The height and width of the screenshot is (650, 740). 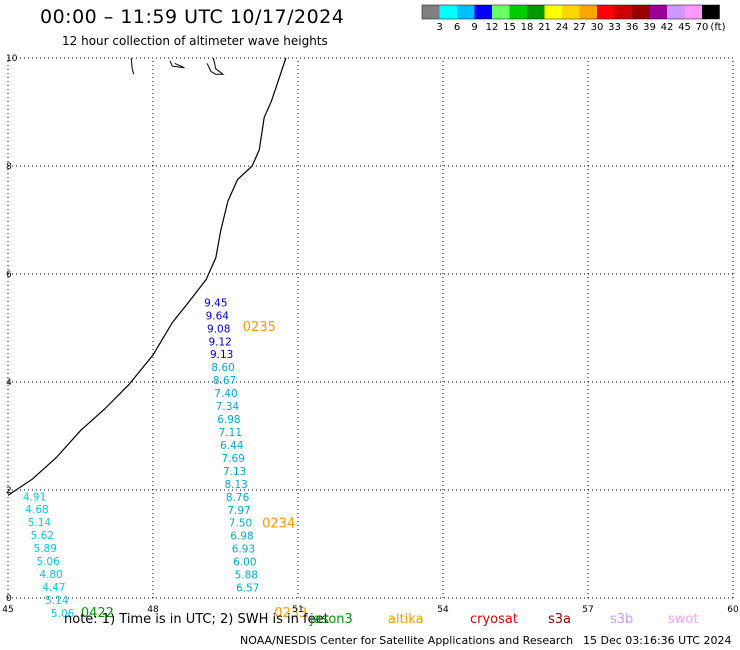 I want to click on color-bar-label: 42, so click(x=667, y=27).